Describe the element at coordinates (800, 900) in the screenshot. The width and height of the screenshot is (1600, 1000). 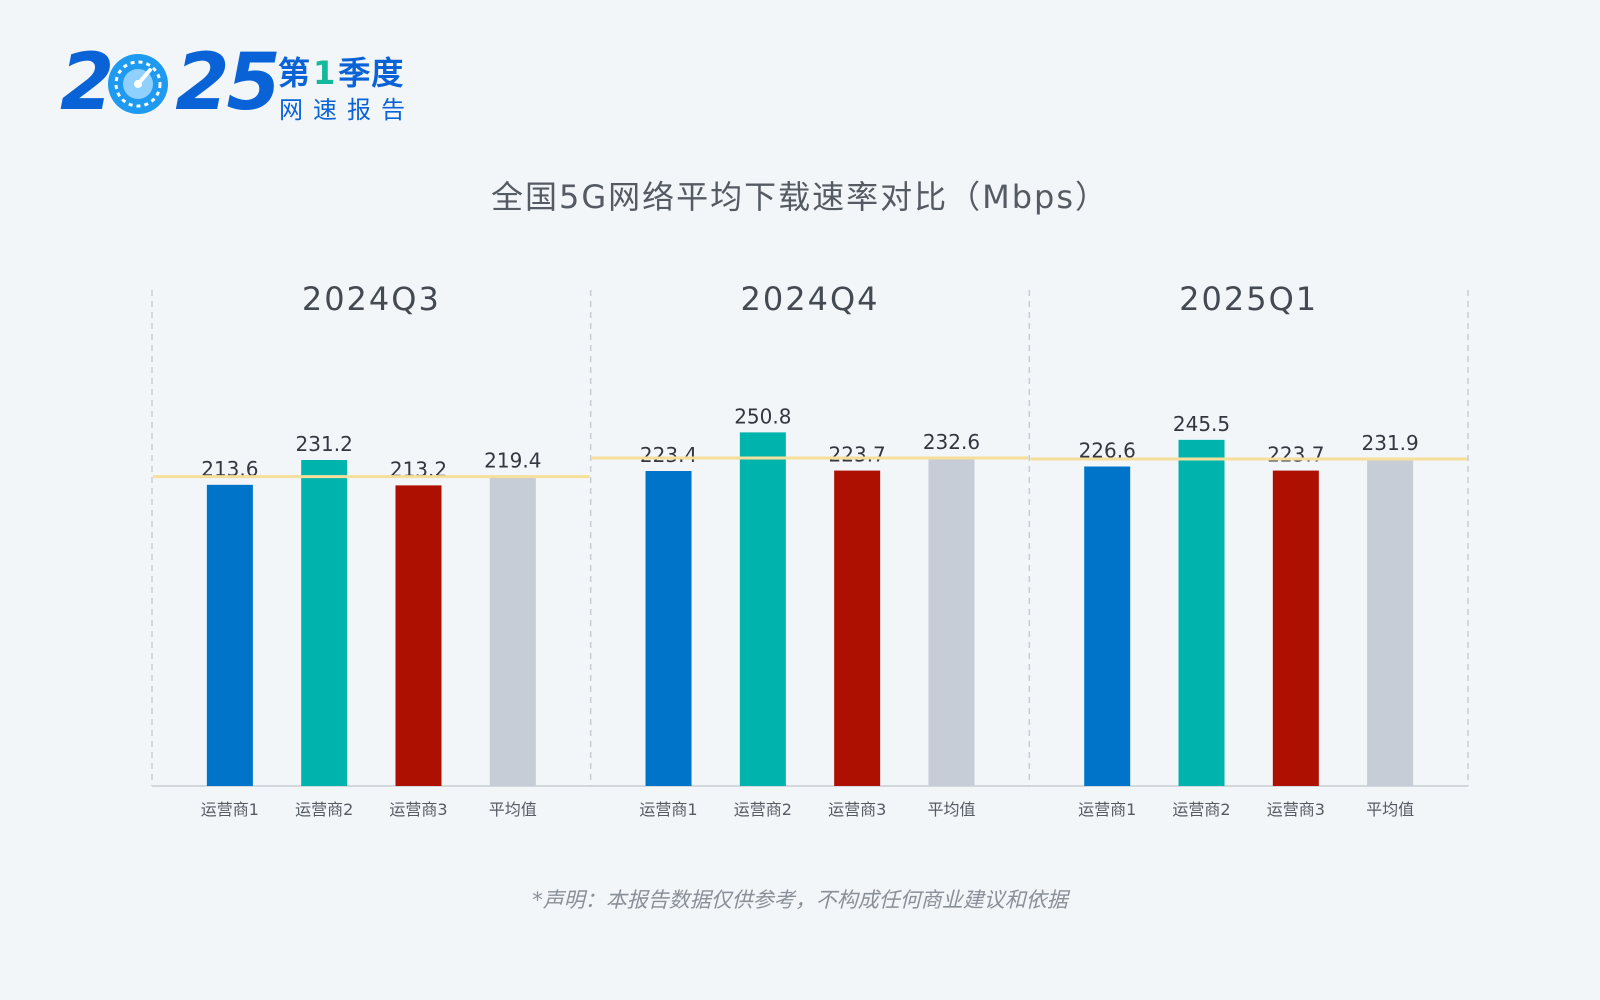
I see `disclaimer-footnote: *声明：本报告数据仅供参考，不构成任何商业建议和依据` at that location.